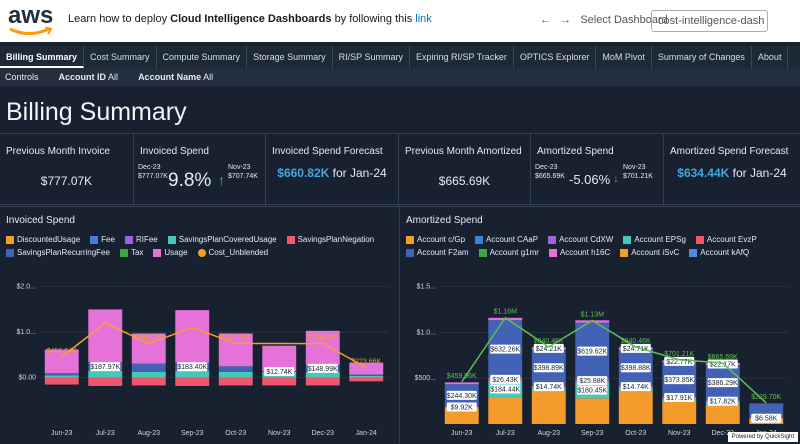 The height and width of the screenshot is (444, 800). I want to click on tab: About, so click(770, 57).